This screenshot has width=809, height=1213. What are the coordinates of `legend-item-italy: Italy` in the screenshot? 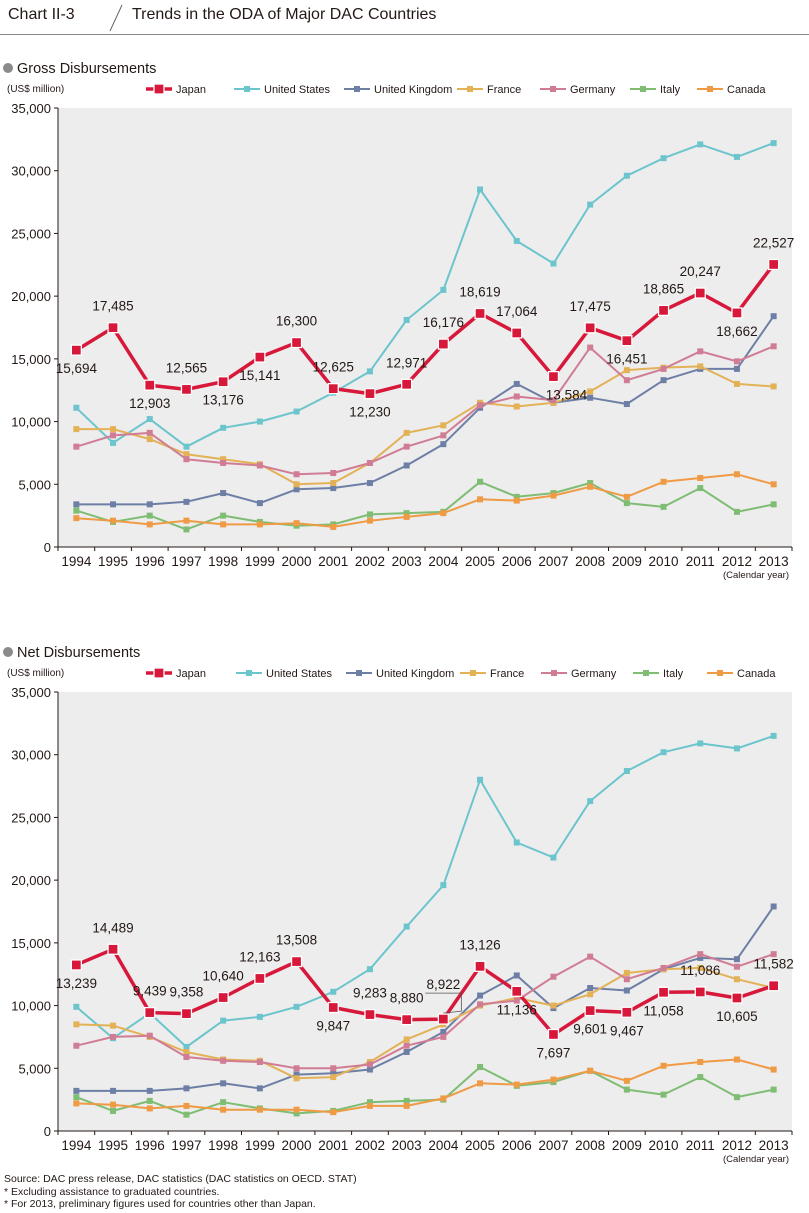 It's located at (655, 90).